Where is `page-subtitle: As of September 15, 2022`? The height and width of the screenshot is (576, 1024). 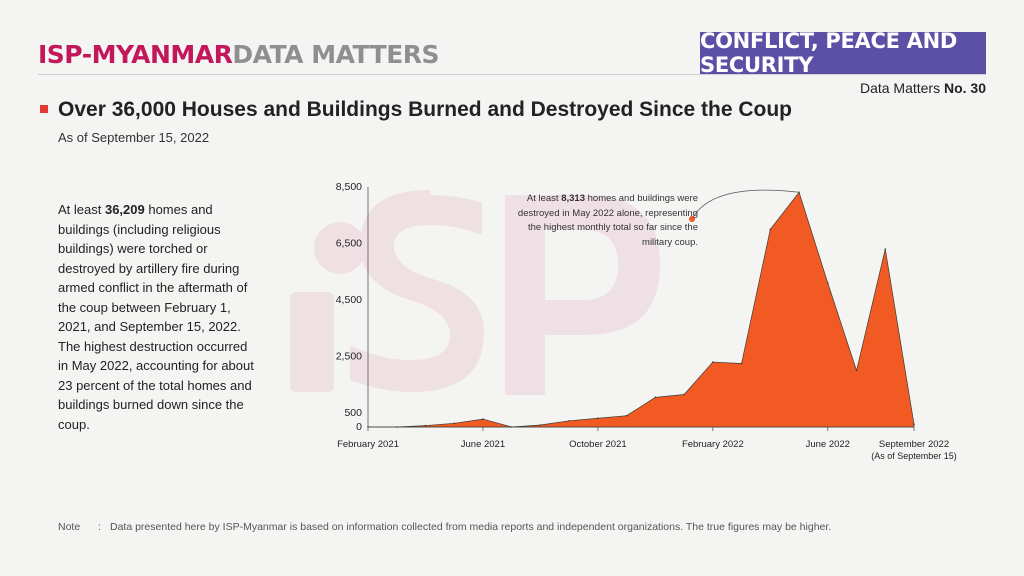 page-subtitle: As of September 15, 2022 is located at coordinates (134, 137).